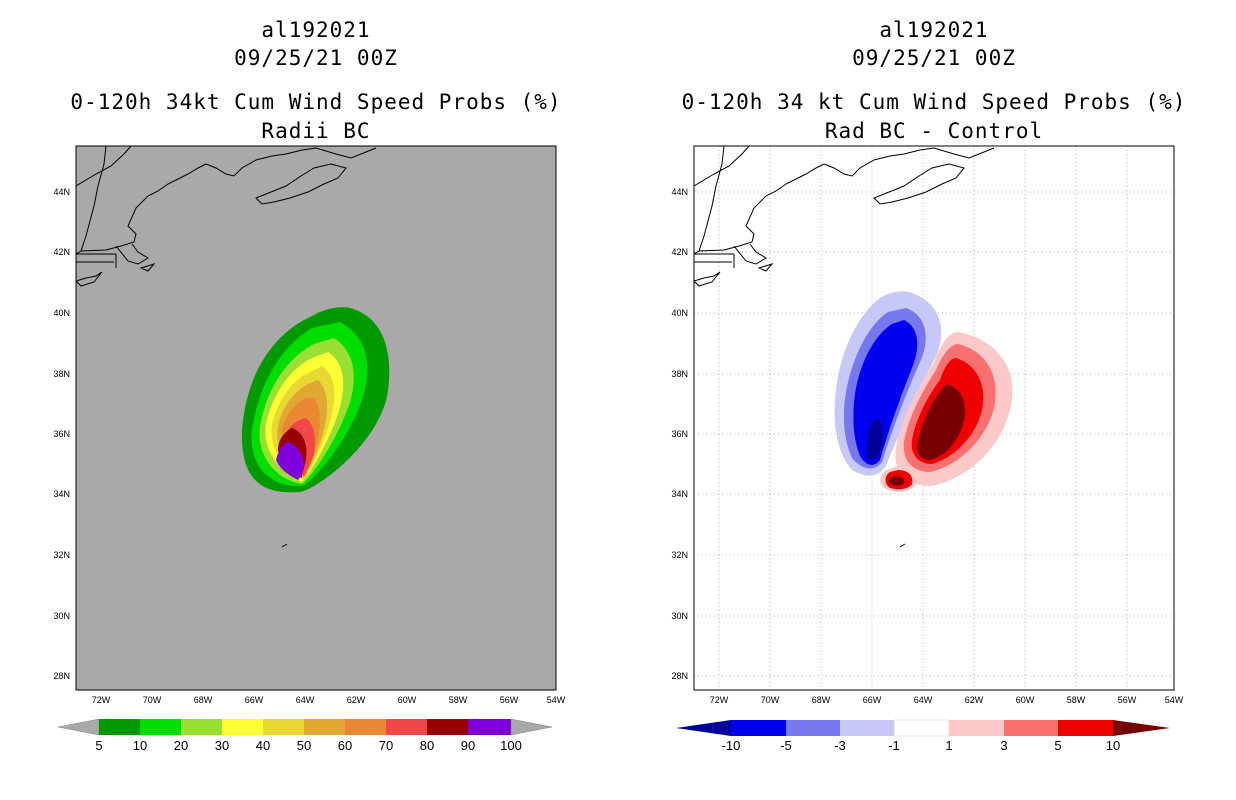 Image resolution: width=1236 pixels, height=800 pixels. Describe the element at coordinates (511, 745) in the screenshot. I see `colorbar-label: 100` at that location.